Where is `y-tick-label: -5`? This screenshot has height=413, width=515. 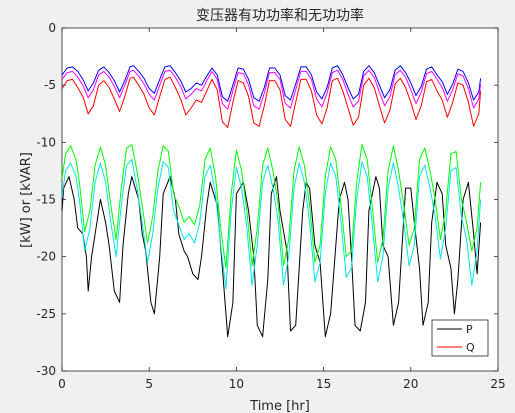
y-tick-label: -5 is located at coordinates (50, 85).